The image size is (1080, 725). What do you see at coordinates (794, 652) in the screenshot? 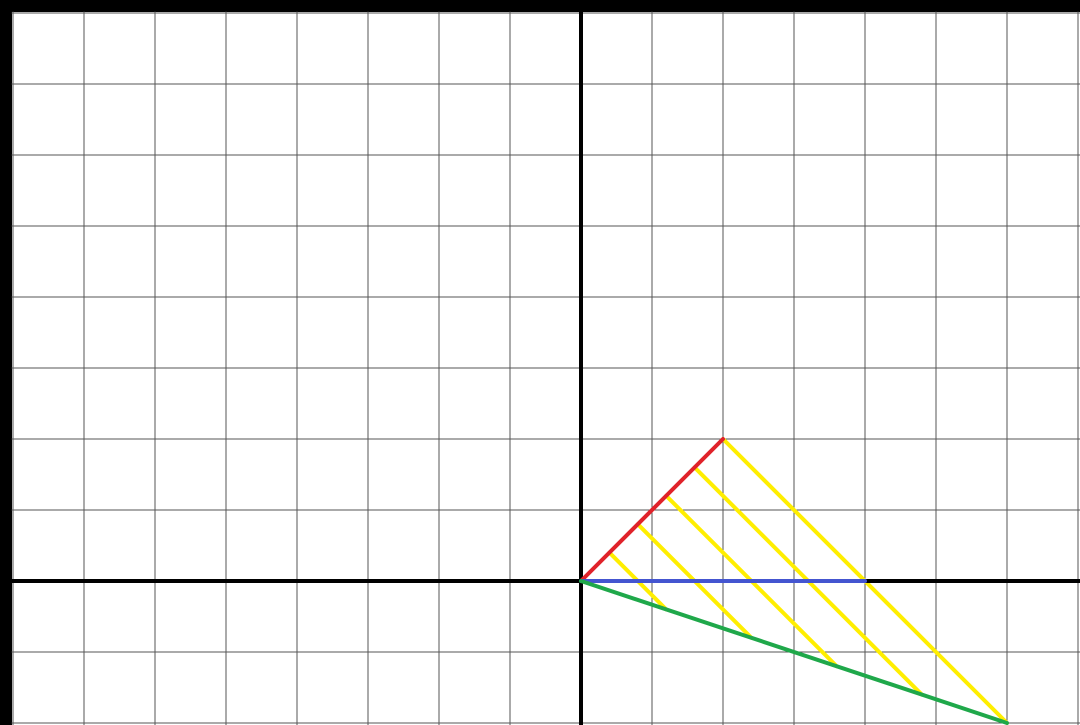
I see `green-vector` at bounding box center [794, 652].